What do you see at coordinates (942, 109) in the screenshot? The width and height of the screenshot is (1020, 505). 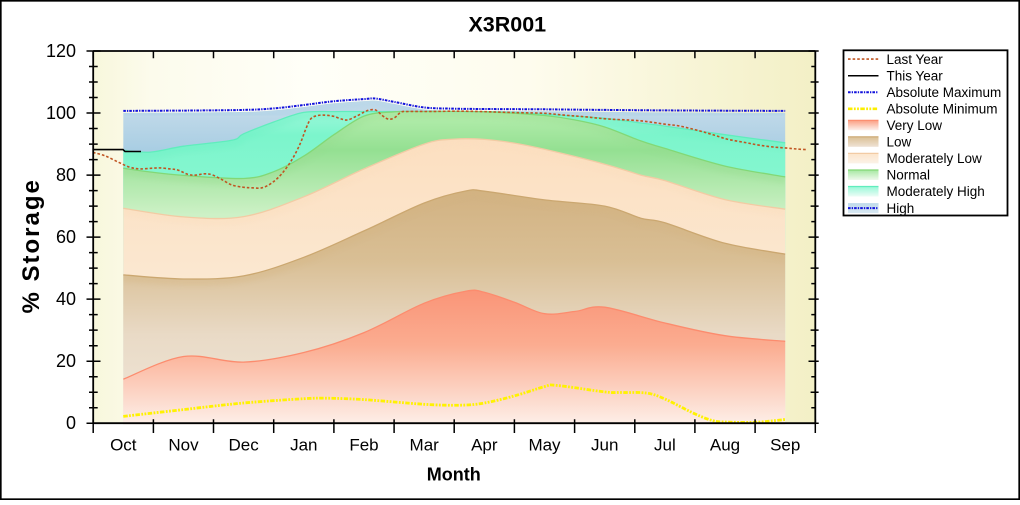 I see `svg-text: Absolute Minimum` at bounding box center [942, 109].